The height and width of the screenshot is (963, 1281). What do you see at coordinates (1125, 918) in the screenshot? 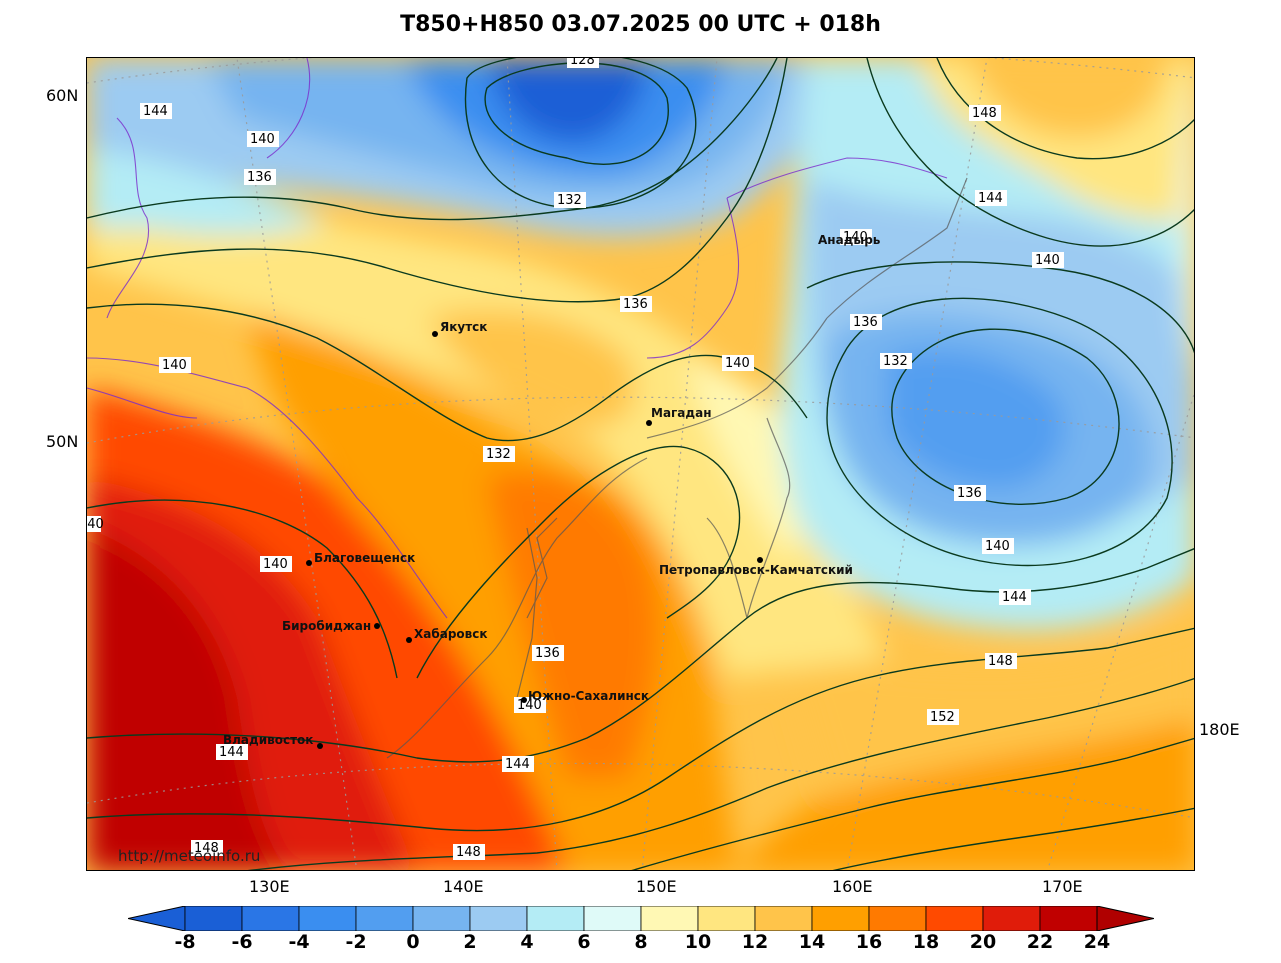
I see `colorbar-high-arrow` at bounding box center [1125, 918].